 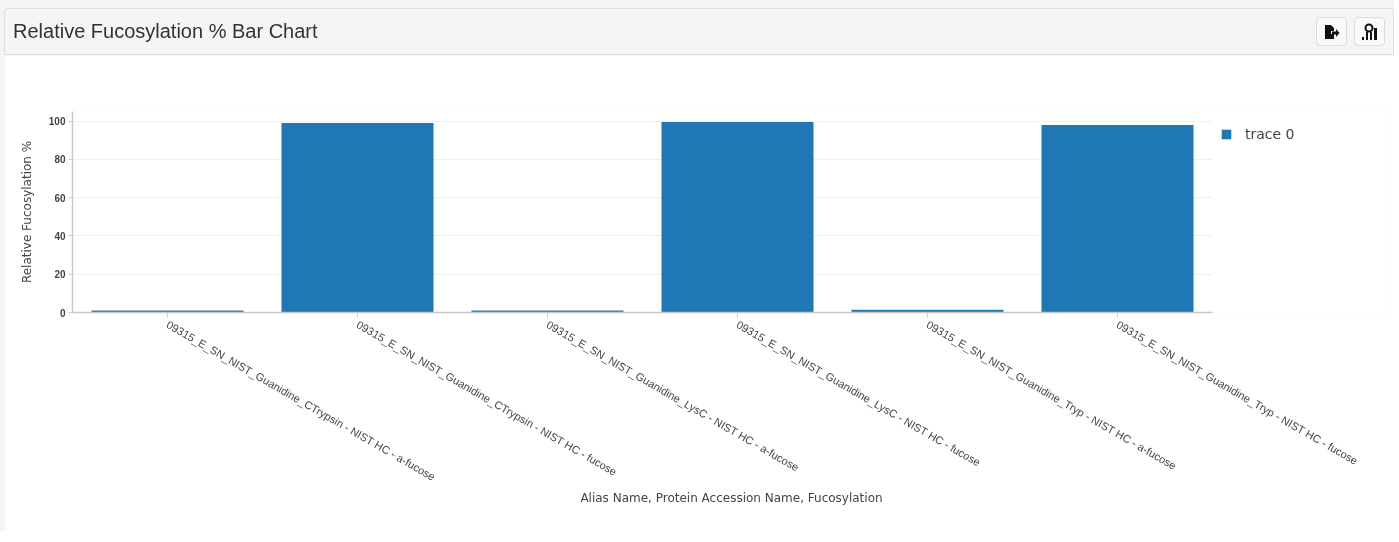 I want to click on legend-label: trace 0, so click(x=1270, y=134).